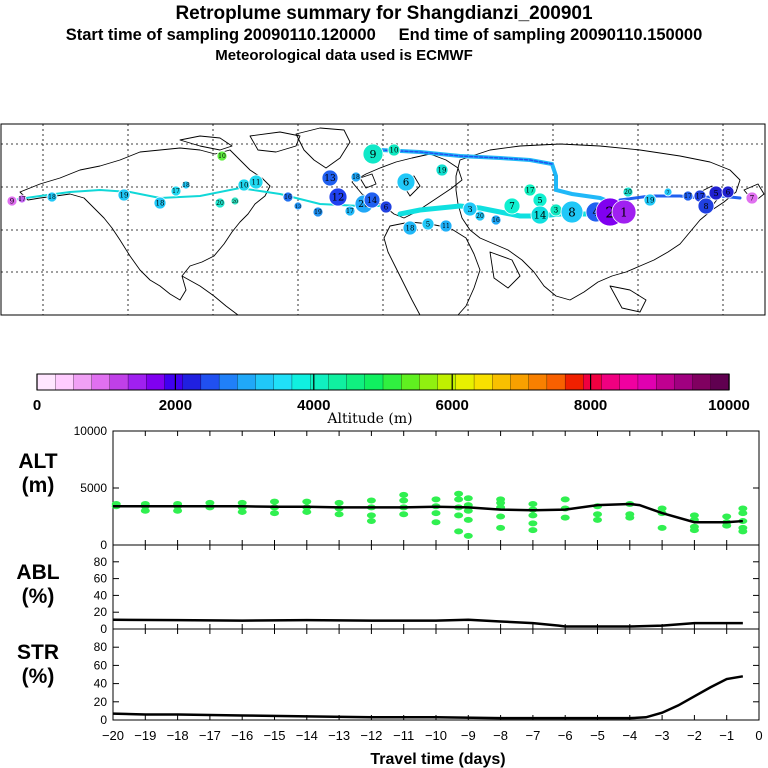  What do you see at coordinates (274, 735) in the screenshot?
I see `x-tick-label: −15` at bounding box center [274, 735].